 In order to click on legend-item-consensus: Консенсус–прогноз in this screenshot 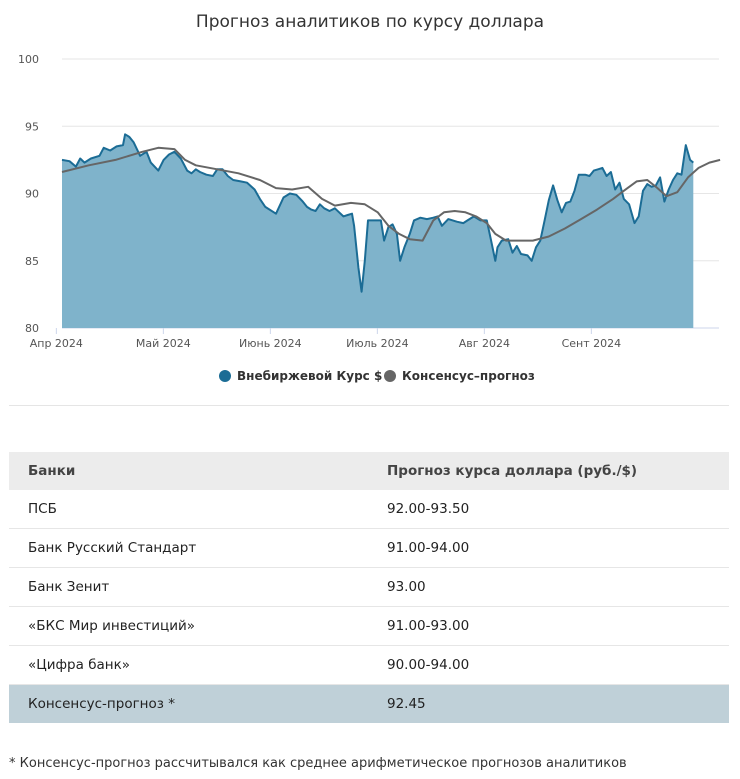, I will do `click(459, 376)`.